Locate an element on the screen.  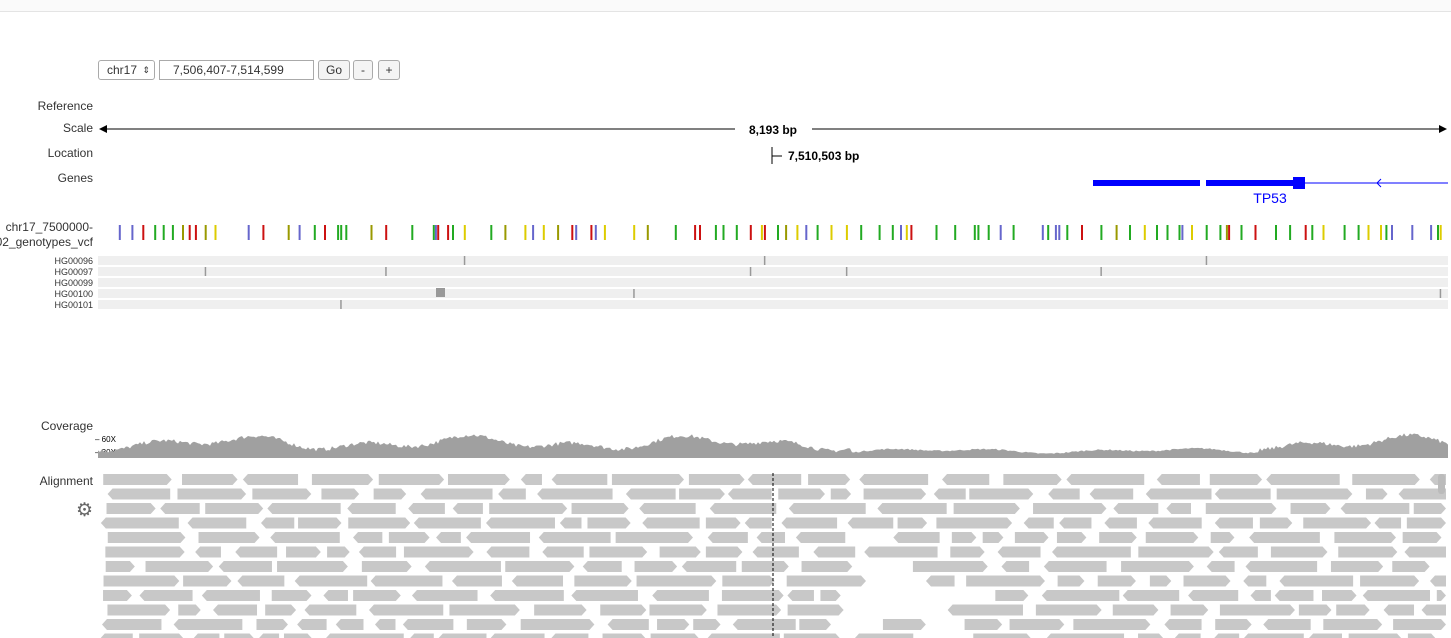
genes-label: Genes is located at coordinates (75, 178).